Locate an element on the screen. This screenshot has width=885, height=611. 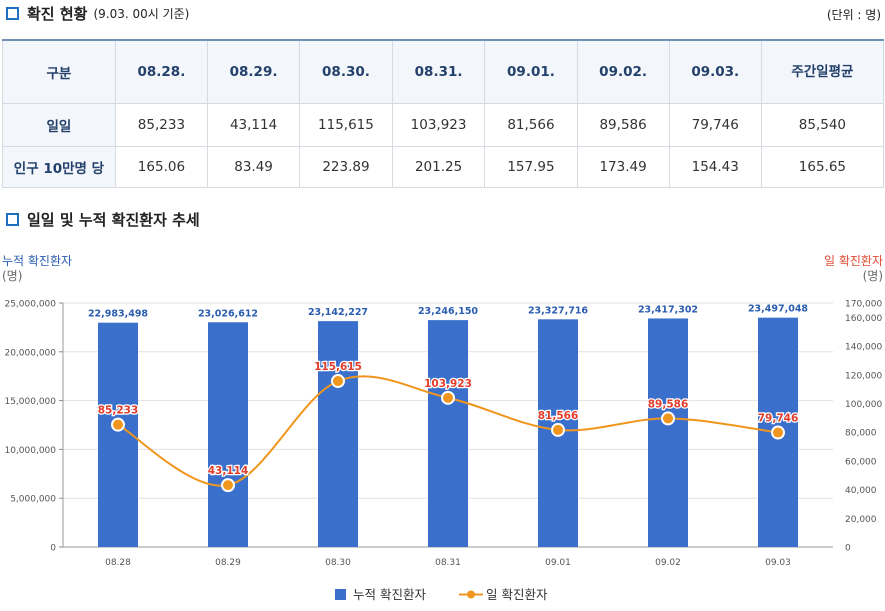
status-section-header: 확진 현황 (9.03. 00시 기준) is located at coordinates (94, 13).